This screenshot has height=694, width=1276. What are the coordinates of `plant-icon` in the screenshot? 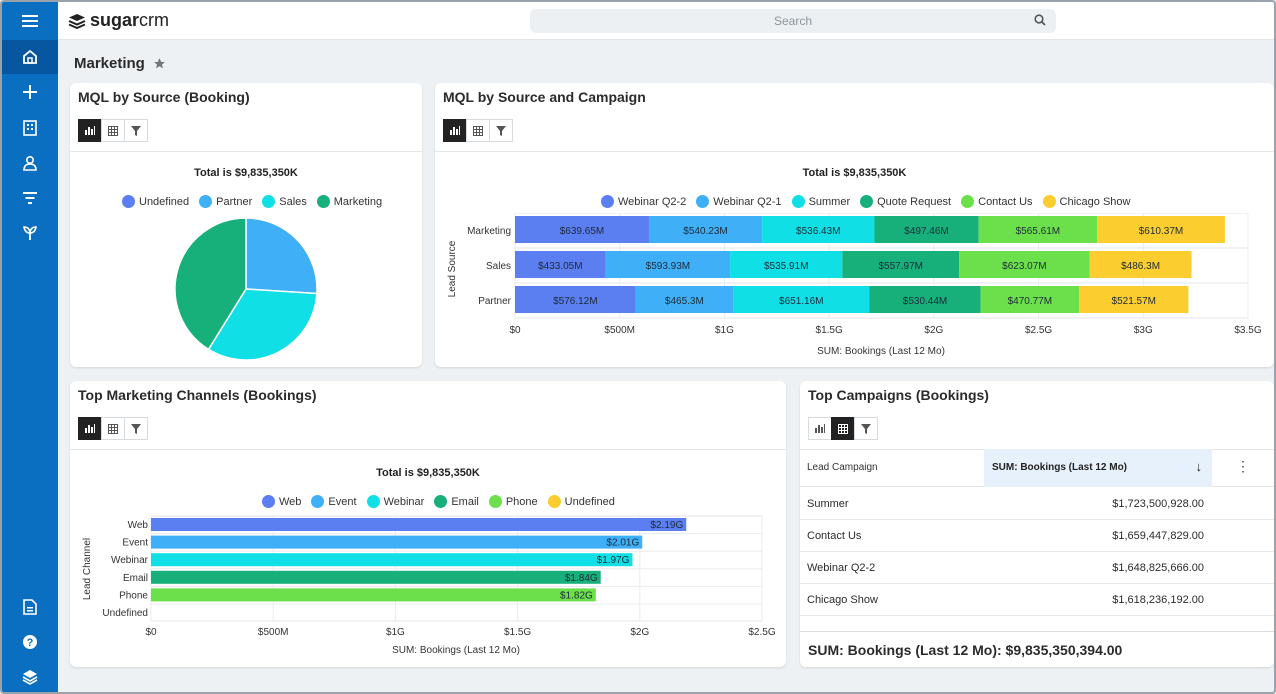 It's located at (30, 233).